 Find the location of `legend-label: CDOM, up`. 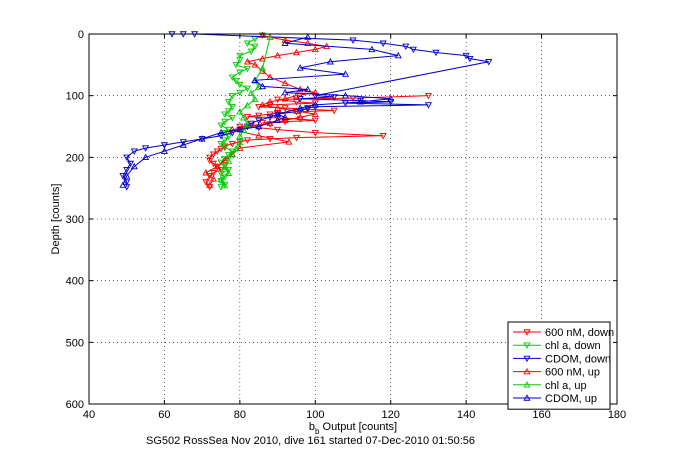

legend-label: CDOM, up is located at coordinates (571, 399).